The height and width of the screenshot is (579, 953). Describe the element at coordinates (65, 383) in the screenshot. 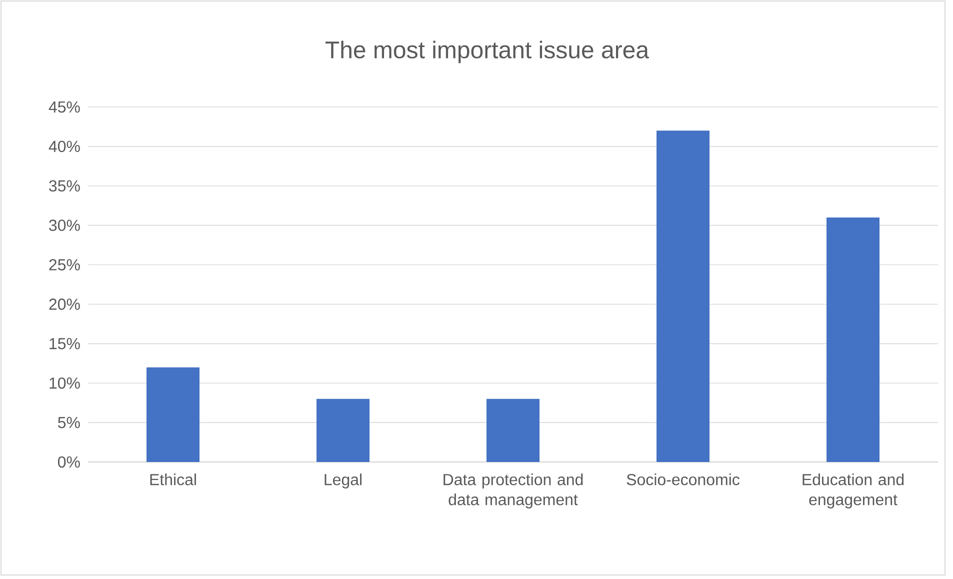

I see `y-tick-label: 10%` at that location.